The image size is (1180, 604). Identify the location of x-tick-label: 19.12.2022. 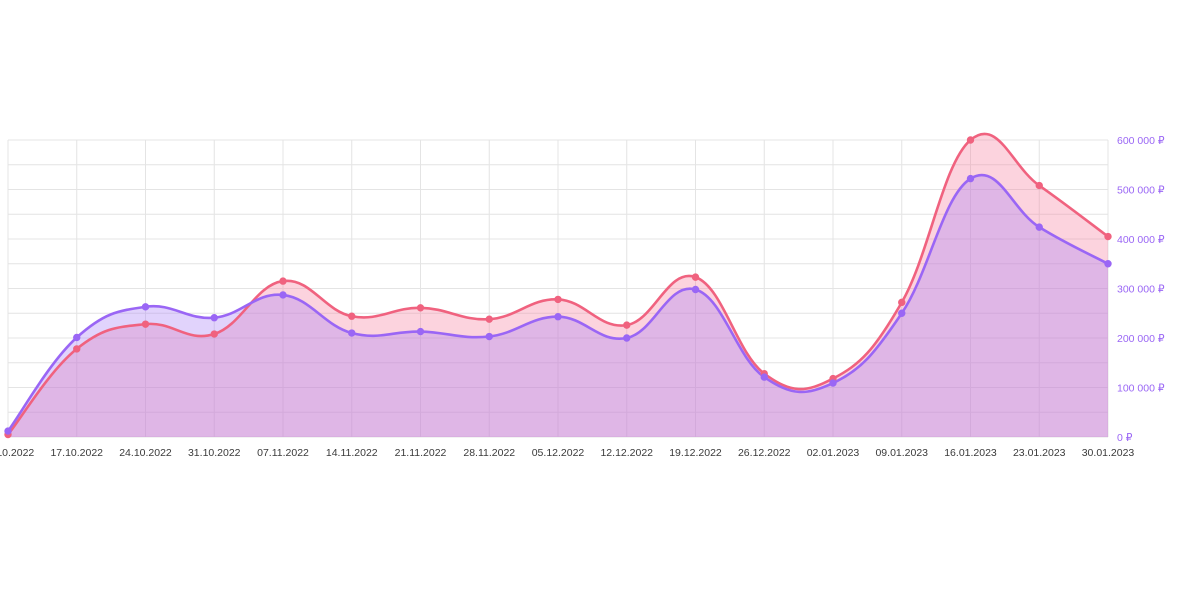
(695, 453).